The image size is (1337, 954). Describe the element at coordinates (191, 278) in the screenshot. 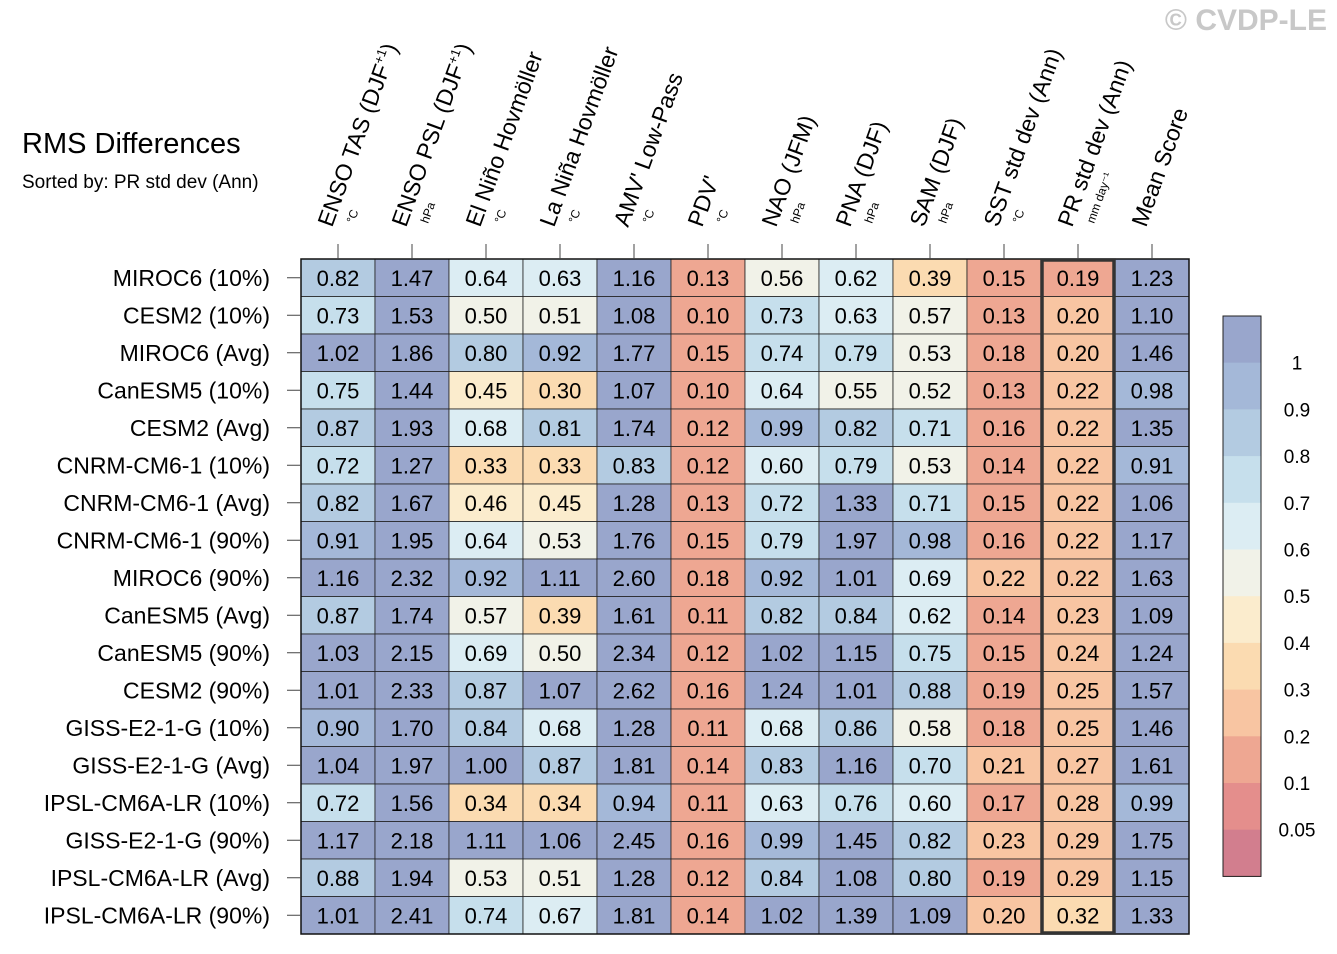

I see `row-label: MIROC6 (10%)` at that location.